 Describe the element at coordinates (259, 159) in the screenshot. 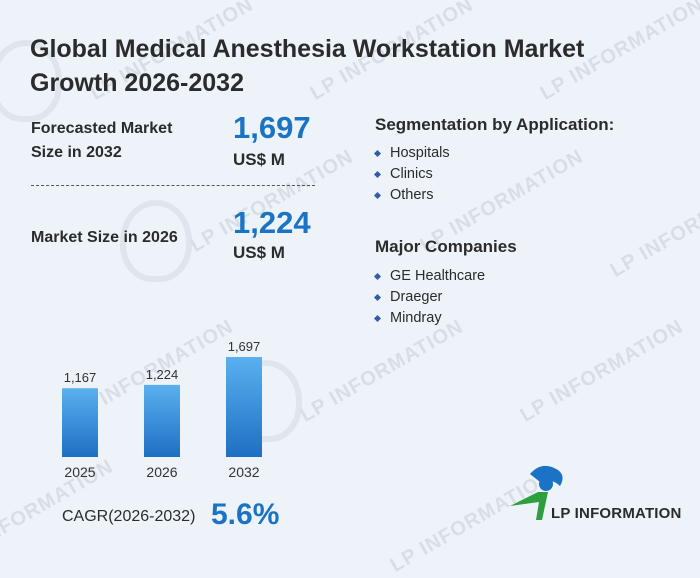

I see `forecast-unit: US$ M` at that location.